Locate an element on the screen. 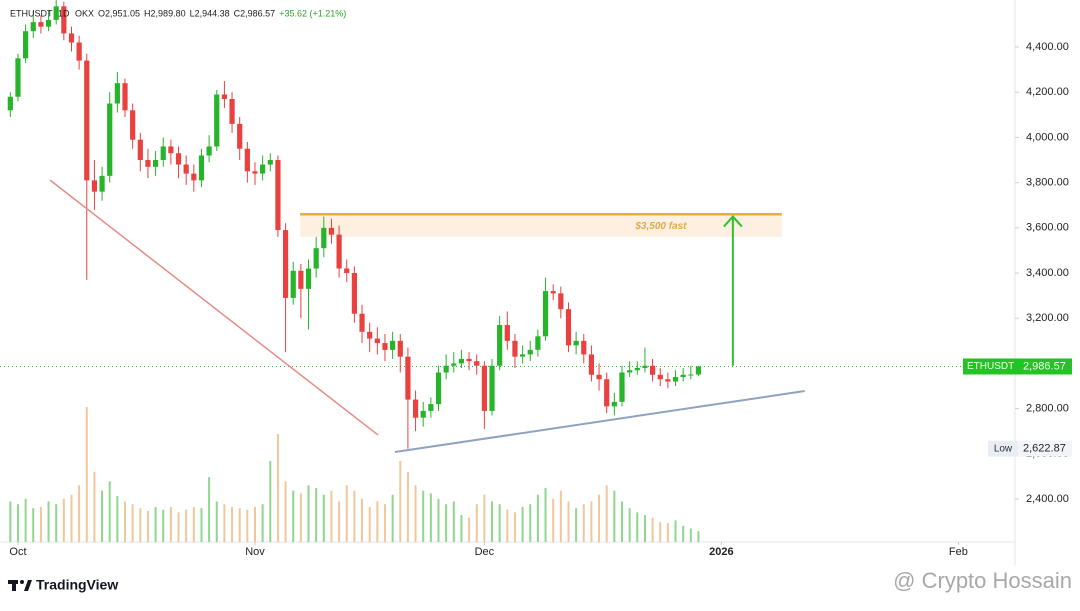 Image resolution: width=1080 pixels, height=611 pixels. header-symbol: ETHUSDT is located at coordinates (31, 13).